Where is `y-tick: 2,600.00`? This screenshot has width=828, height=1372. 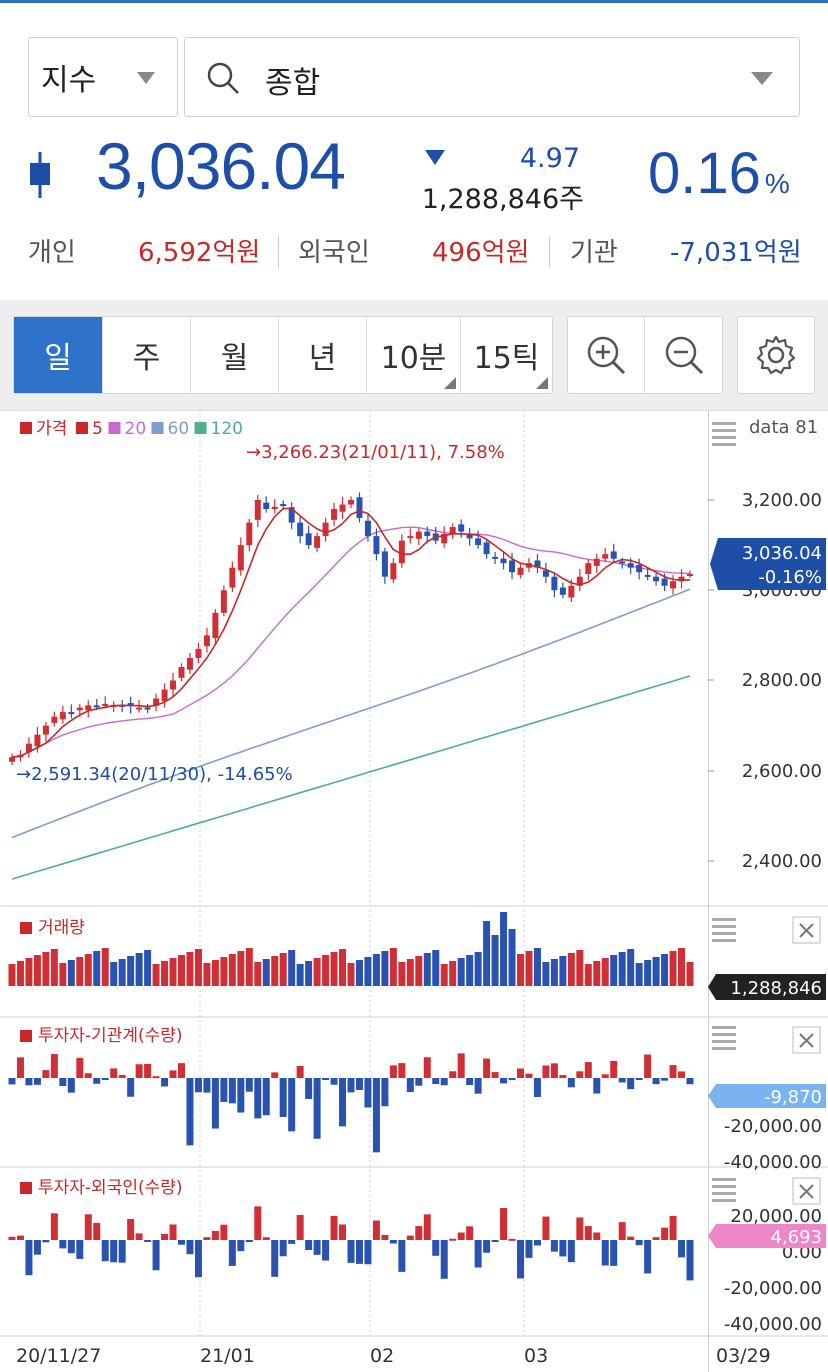
y-tick: 2,600.00 is located at coordinates (782, 771).